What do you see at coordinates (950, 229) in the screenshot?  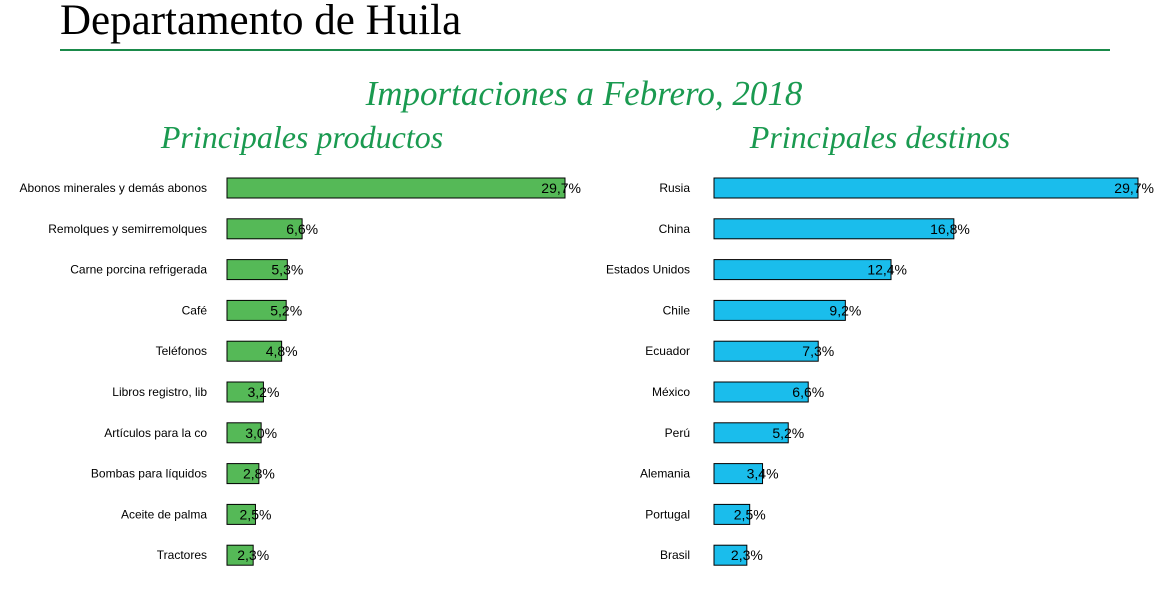 I see `destination-value-label: 16,8%` at bounding box center [950, 229].